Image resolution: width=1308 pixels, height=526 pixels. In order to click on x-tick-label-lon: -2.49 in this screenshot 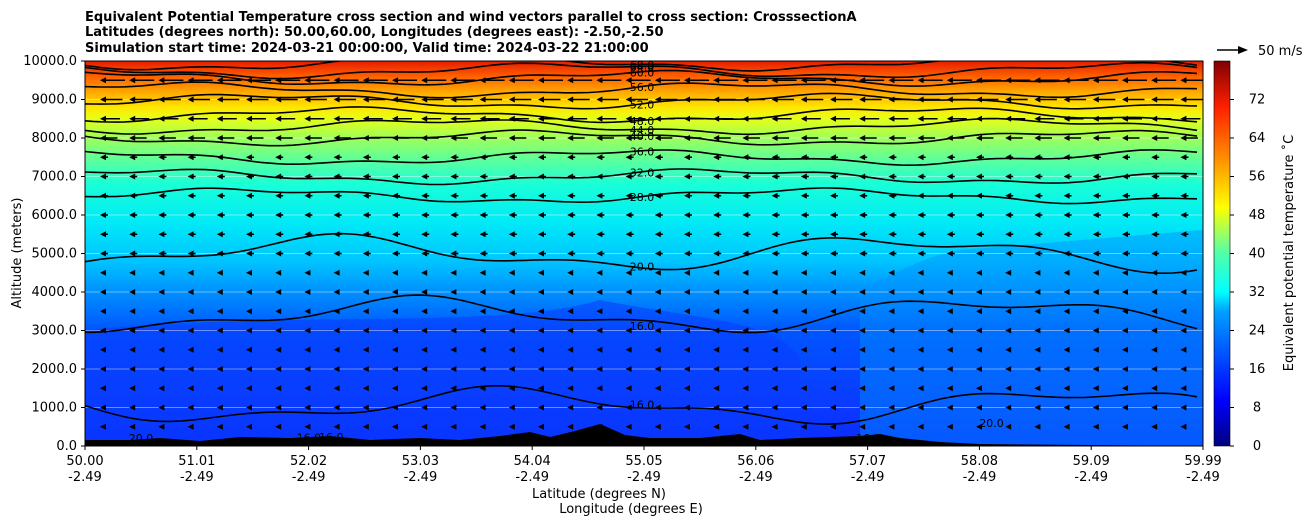, I will do `click(197, 477)`.